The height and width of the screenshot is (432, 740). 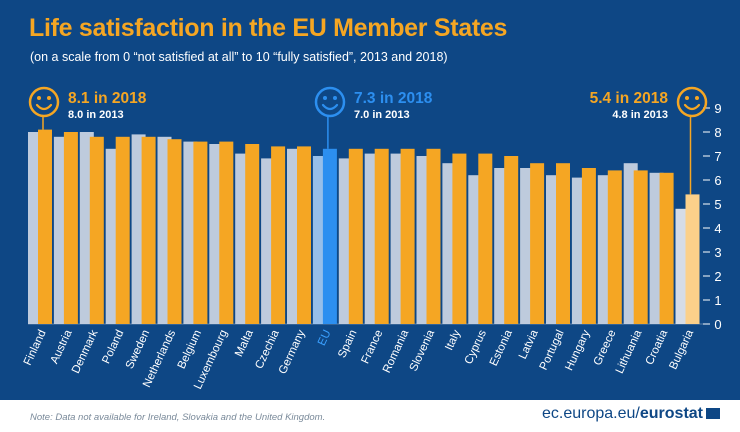 I want to click on callout-value-2018: 5.4 in 2018, so click(x=629, y=98).